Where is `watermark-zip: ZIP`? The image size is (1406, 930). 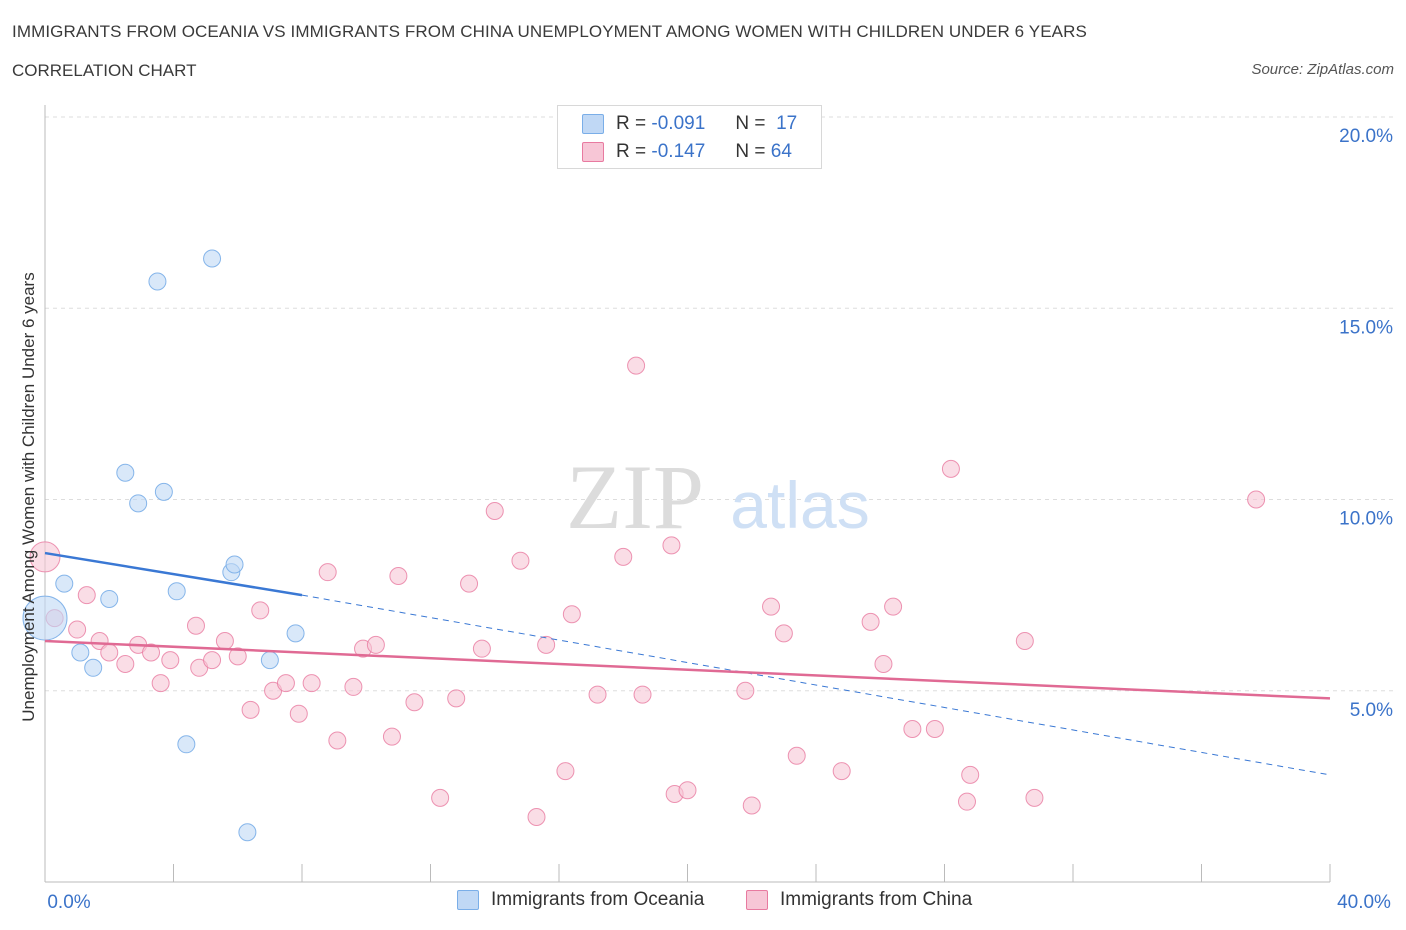
watermark-zip: ZIP is located at coordinates (635, 497).